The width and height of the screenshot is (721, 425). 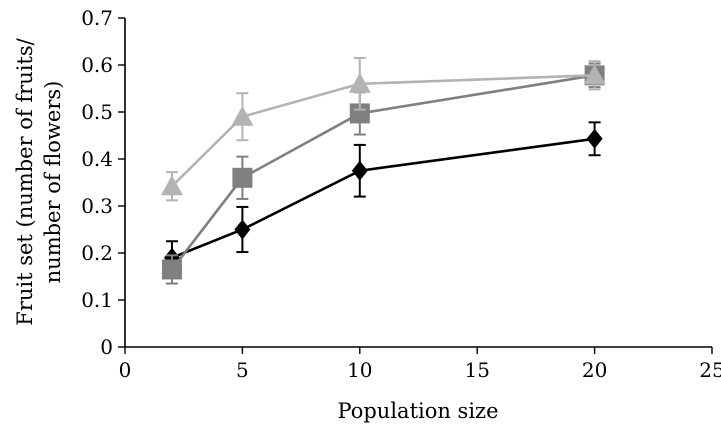 I want to click on x-tick-label: 0, so click(x=125, y=370).